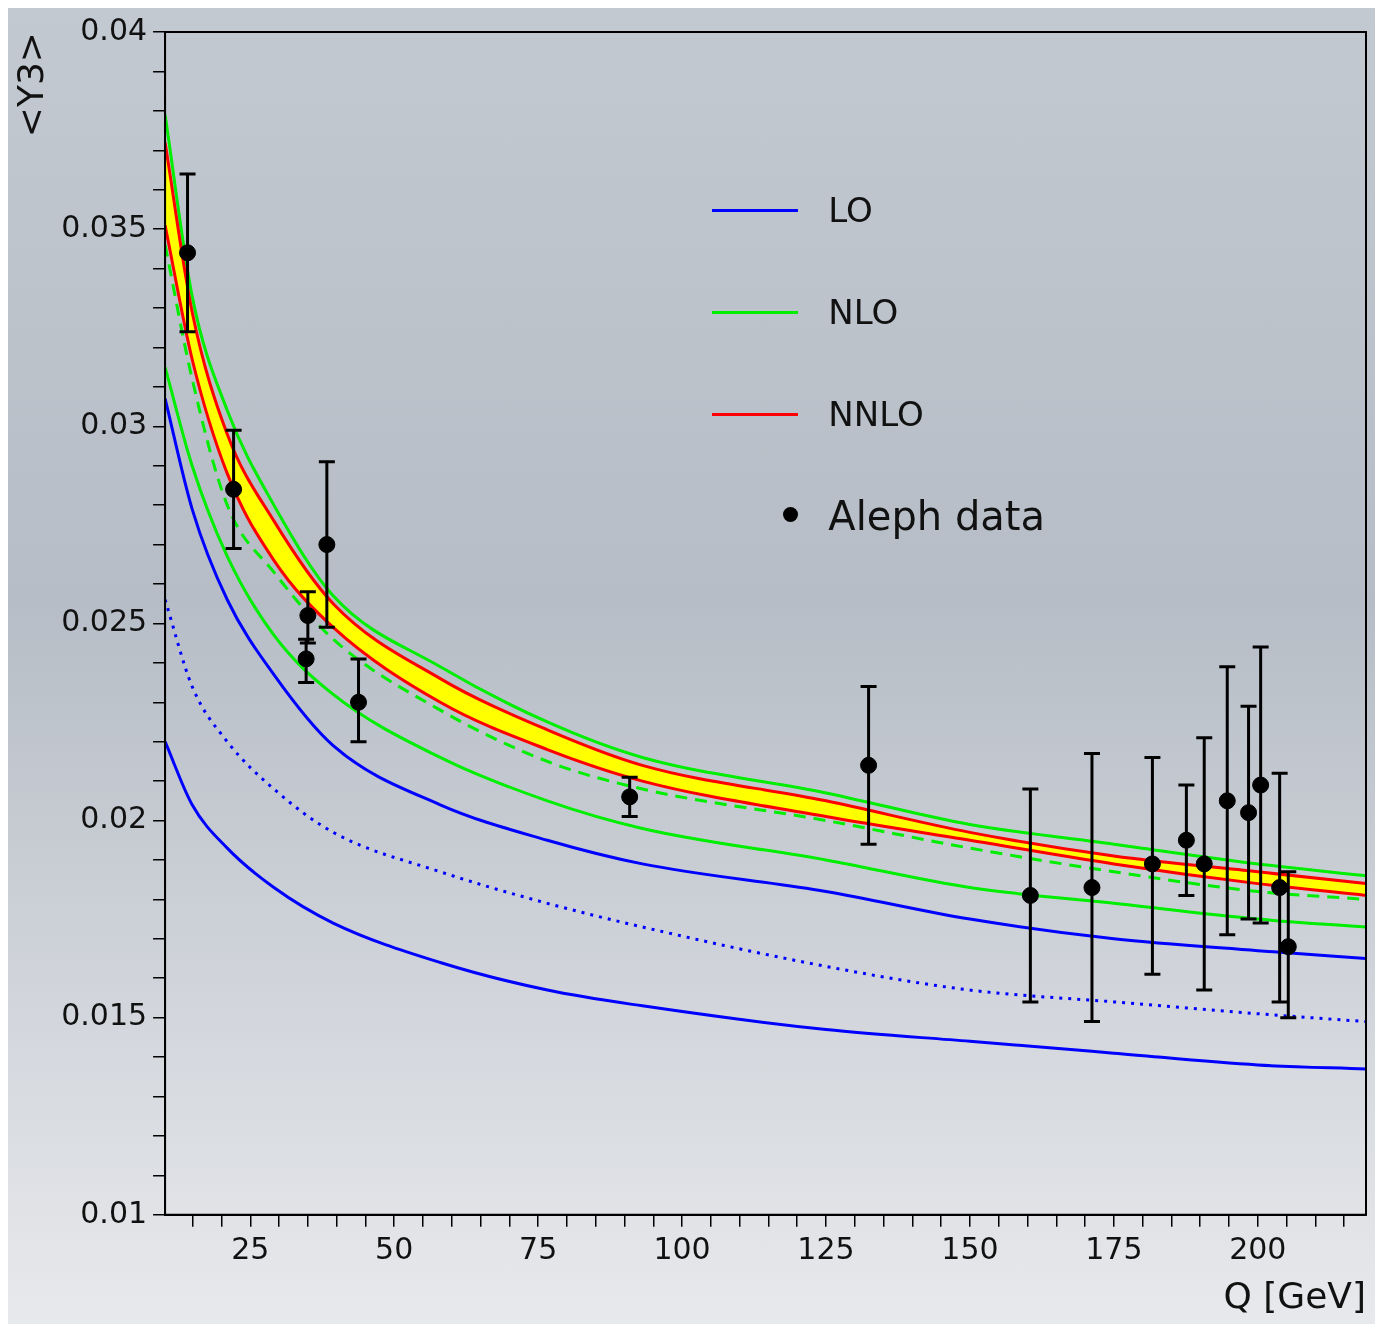 The width and height of the screenshot is (1383, 1332). What do you see at coordinates (970, 1248) in the screenshot?
I see `x-tick-label: 150` at bounding box center [970, 1248].